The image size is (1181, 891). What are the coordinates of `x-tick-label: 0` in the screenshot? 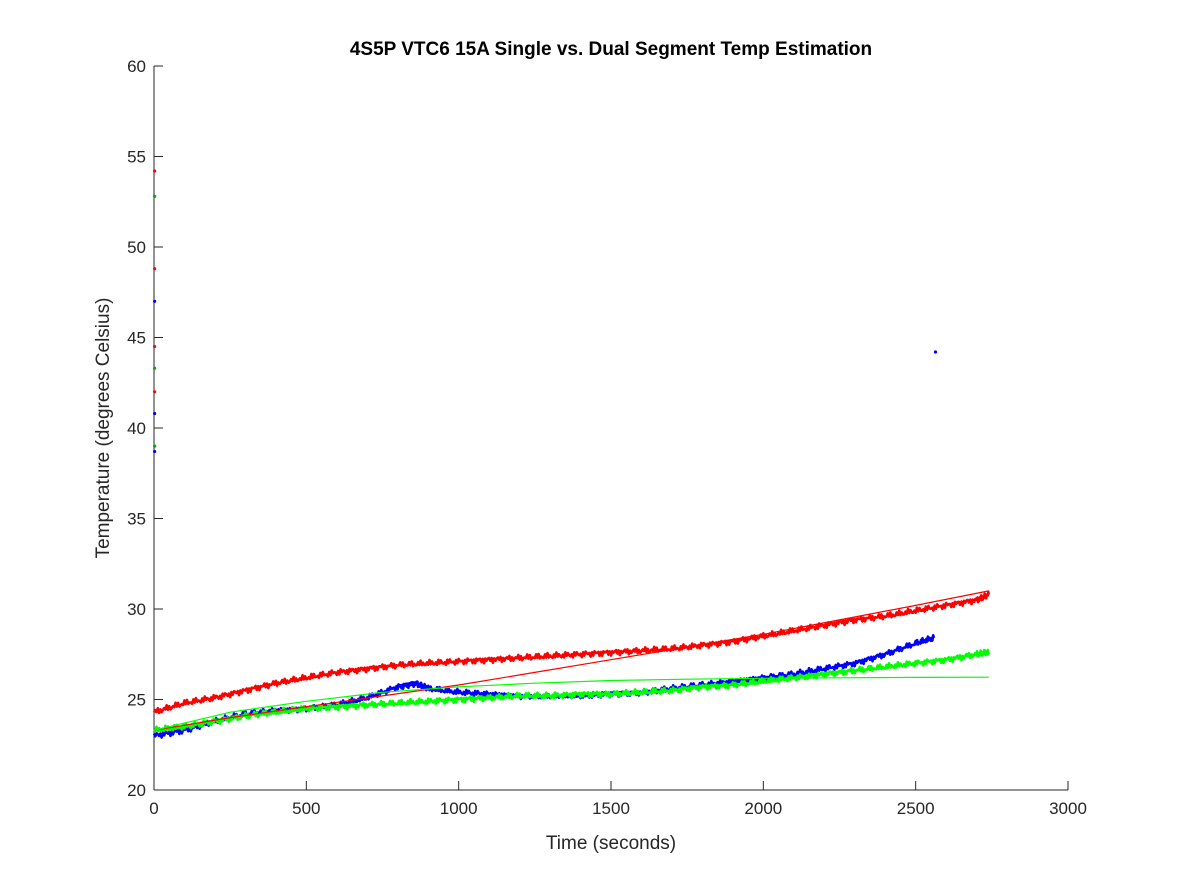 It's located at (153, 808).